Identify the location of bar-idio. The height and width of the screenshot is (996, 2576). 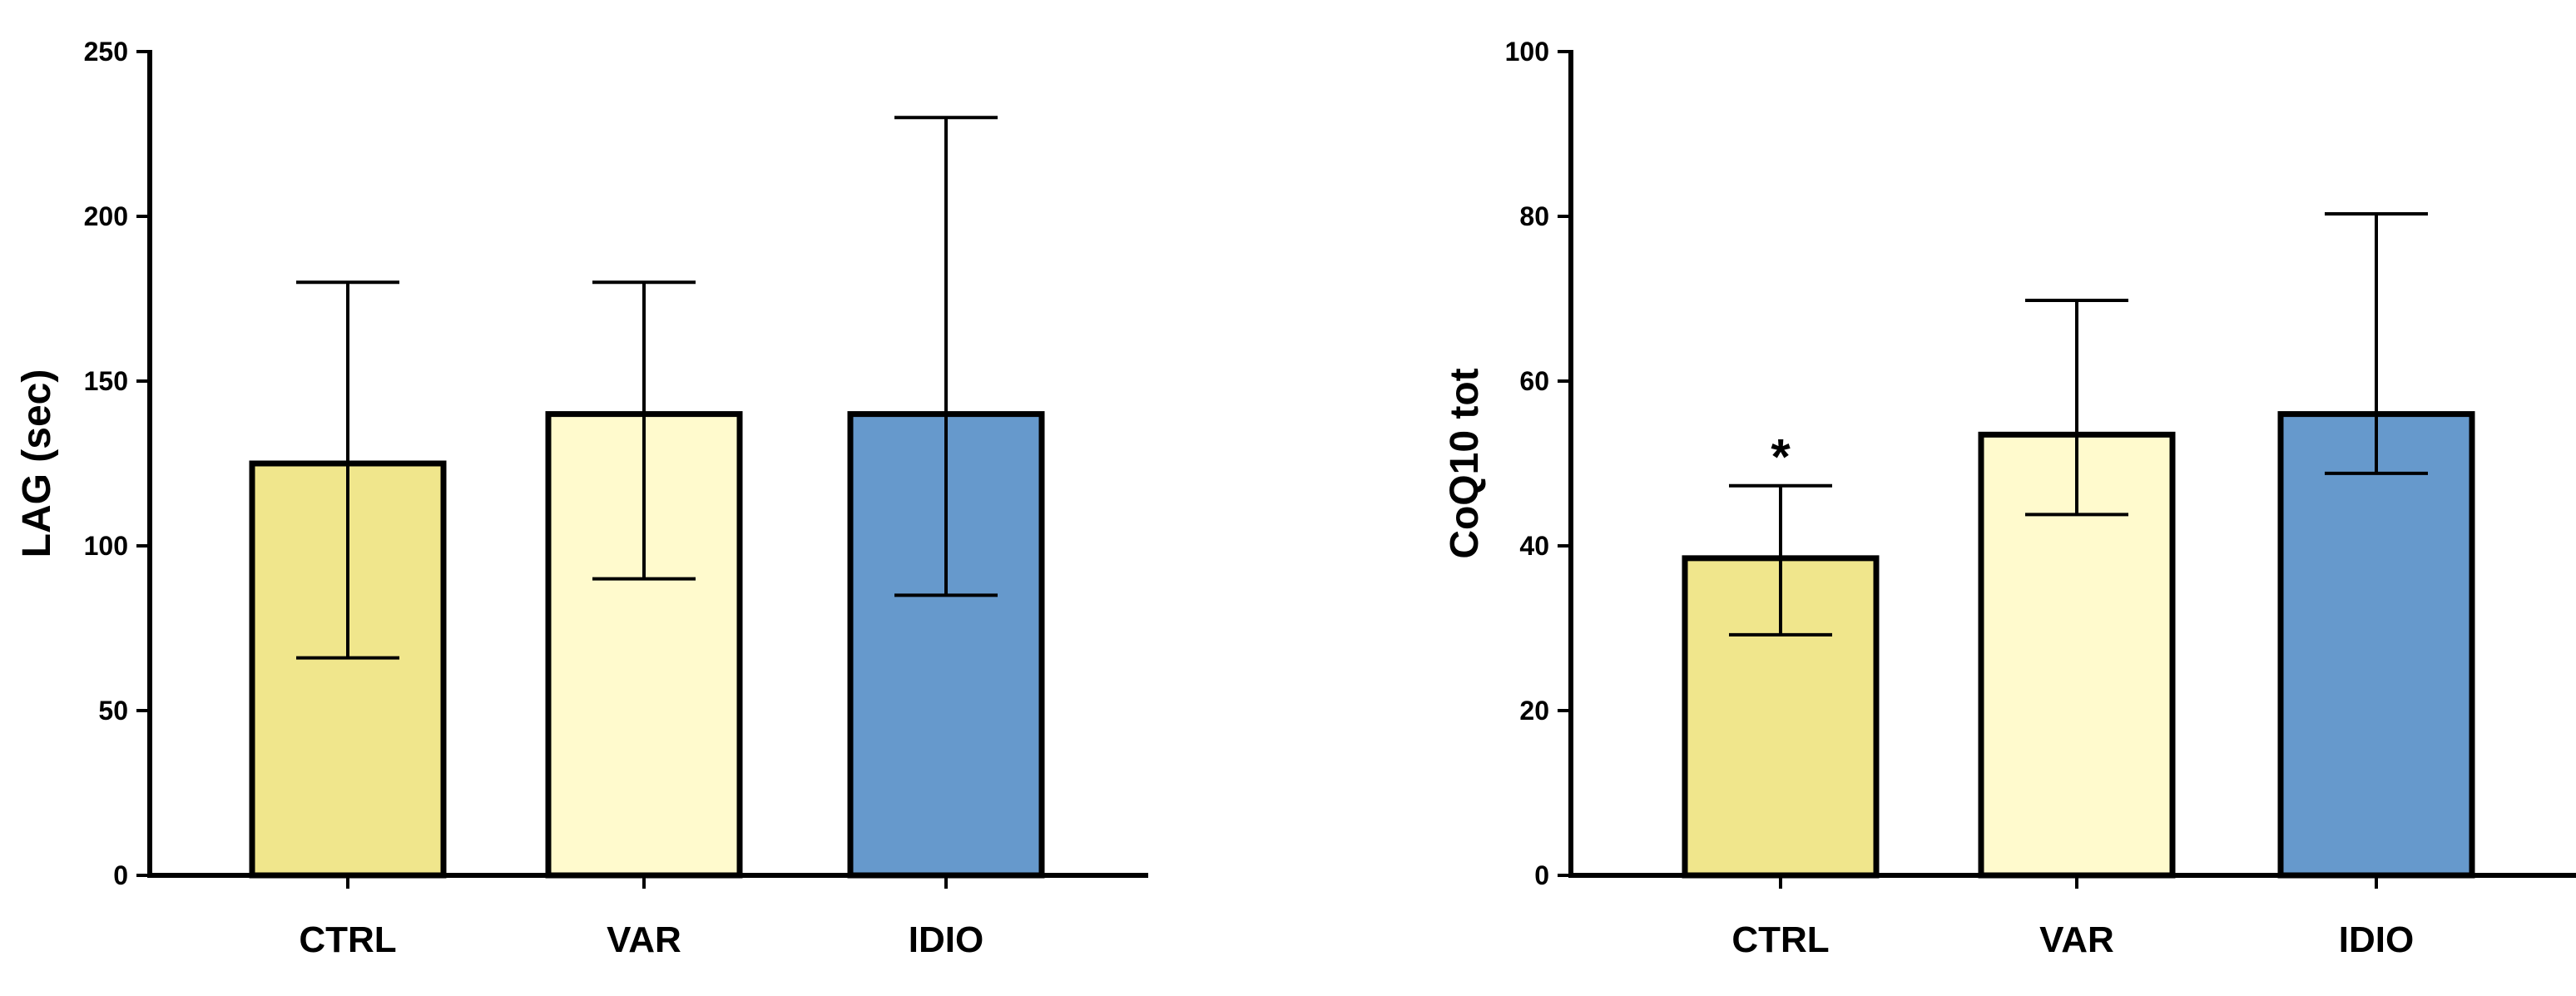
(2376, 645).